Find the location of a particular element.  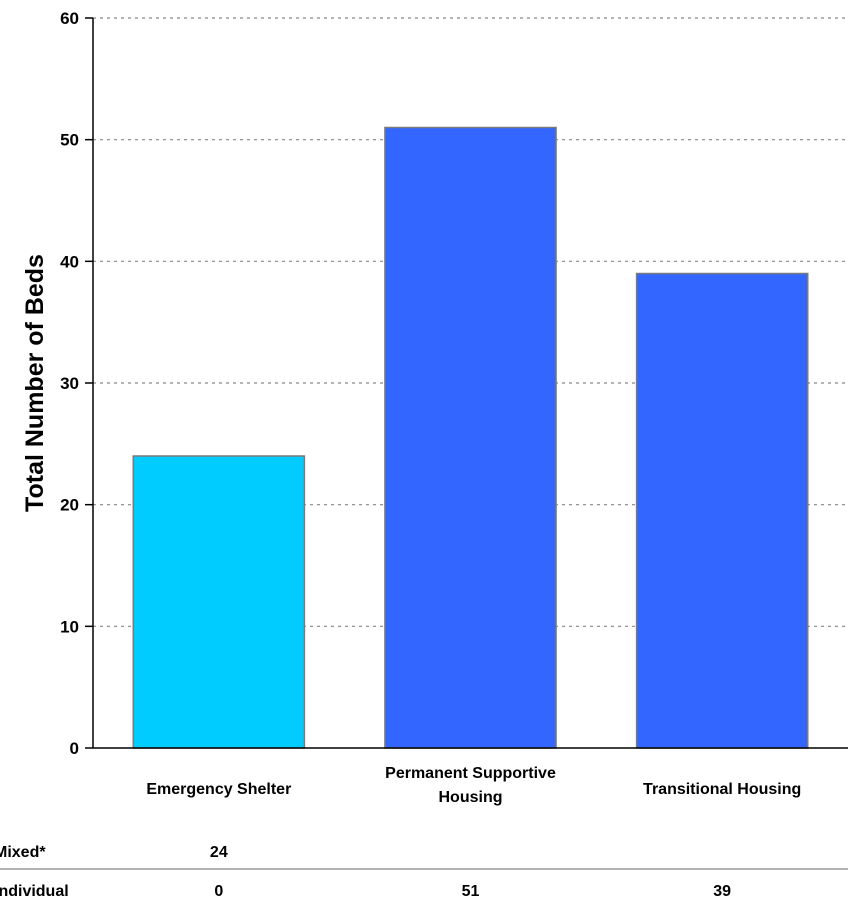

x-category-label: Permanent Supportive is located at coordinates (470, 773).